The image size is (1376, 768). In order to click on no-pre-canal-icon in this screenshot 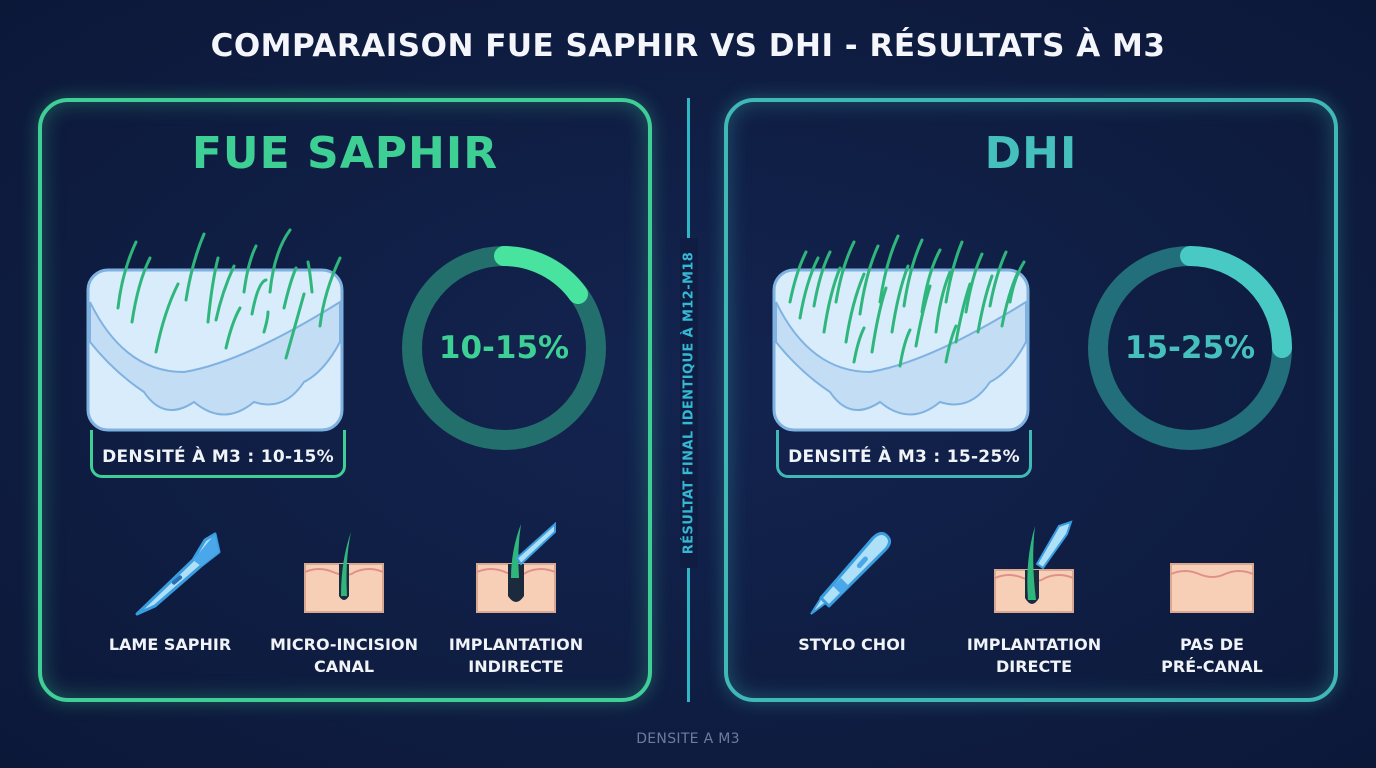, I will do `click(1212, 588)`.